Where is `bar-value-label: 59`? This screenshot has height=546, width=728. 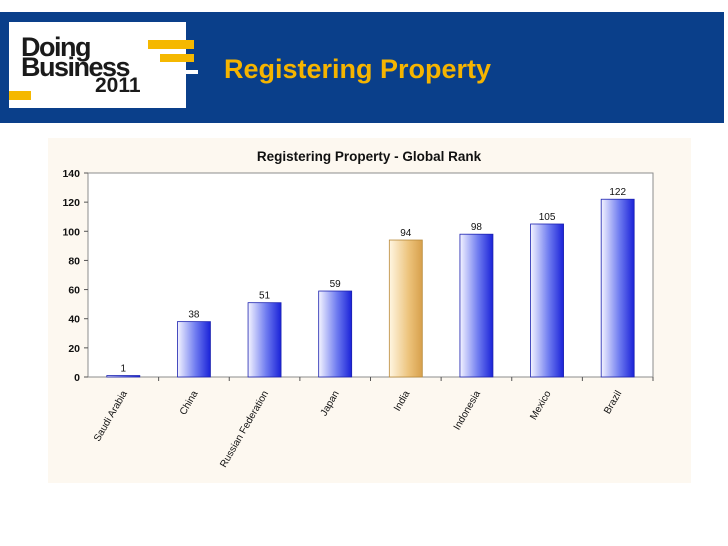
bar-value-label: 59 is located at coordinates (336, 284).